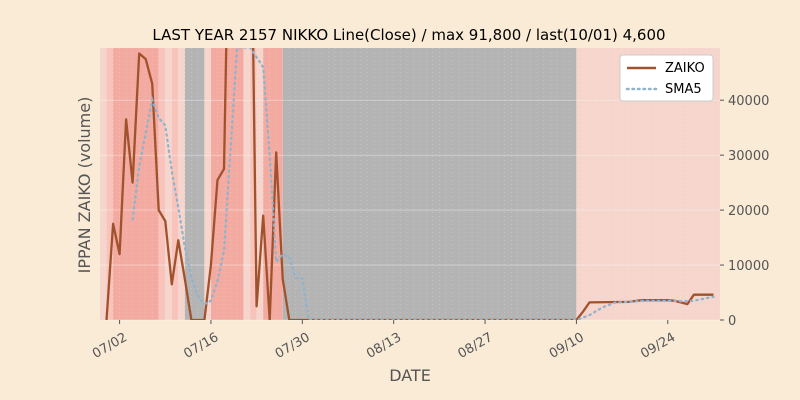 The height and width of the screenshot is (400, 800). Describe the element at coordinates (685, 68) in the screenshot. I see `legend-zaiko-label: ZAIKO` at that location.